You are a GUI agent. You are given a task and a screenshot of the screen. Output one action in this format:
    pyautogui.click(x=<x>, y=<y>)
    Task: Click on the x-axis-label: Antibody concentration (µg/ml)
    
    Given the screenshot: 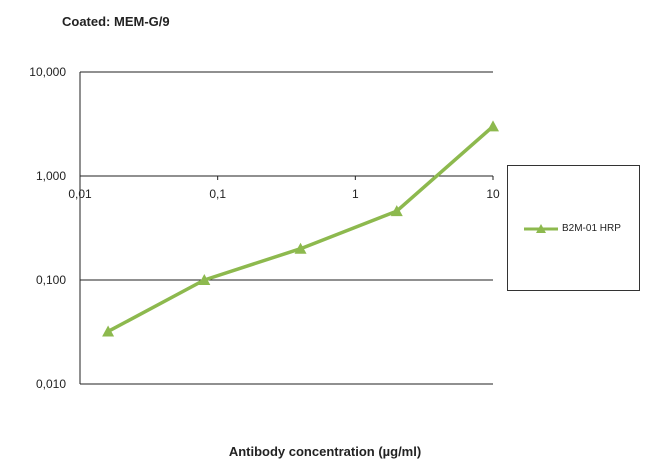 What is the action you would take?
    pyautogui.click(x=325, y=451)
    